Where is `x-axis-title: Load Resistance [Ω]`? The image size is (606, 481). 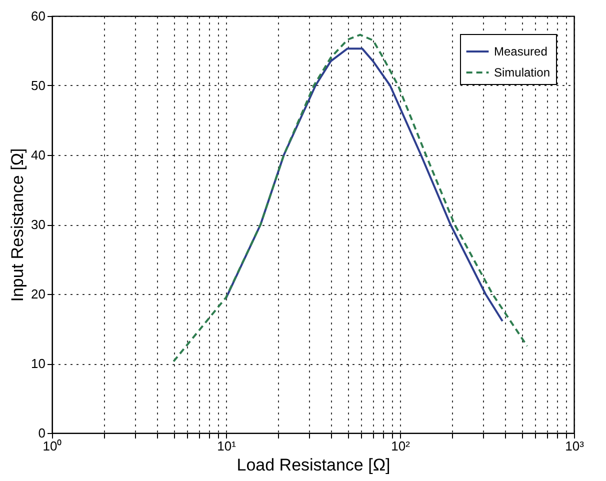
x-axis-title: Load Resistance [Ω] is located at coordinates (313, 465).